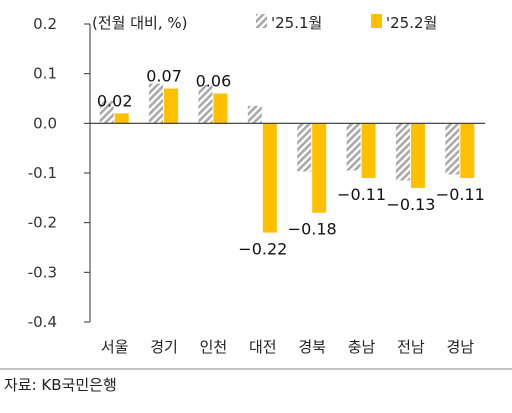 The height and width of the screenshot is (413, 512). What do you see at coordinates (42, 173) in the screenshot?
I see `y-tick-label: -0.1` at bounding box center [42, 173].